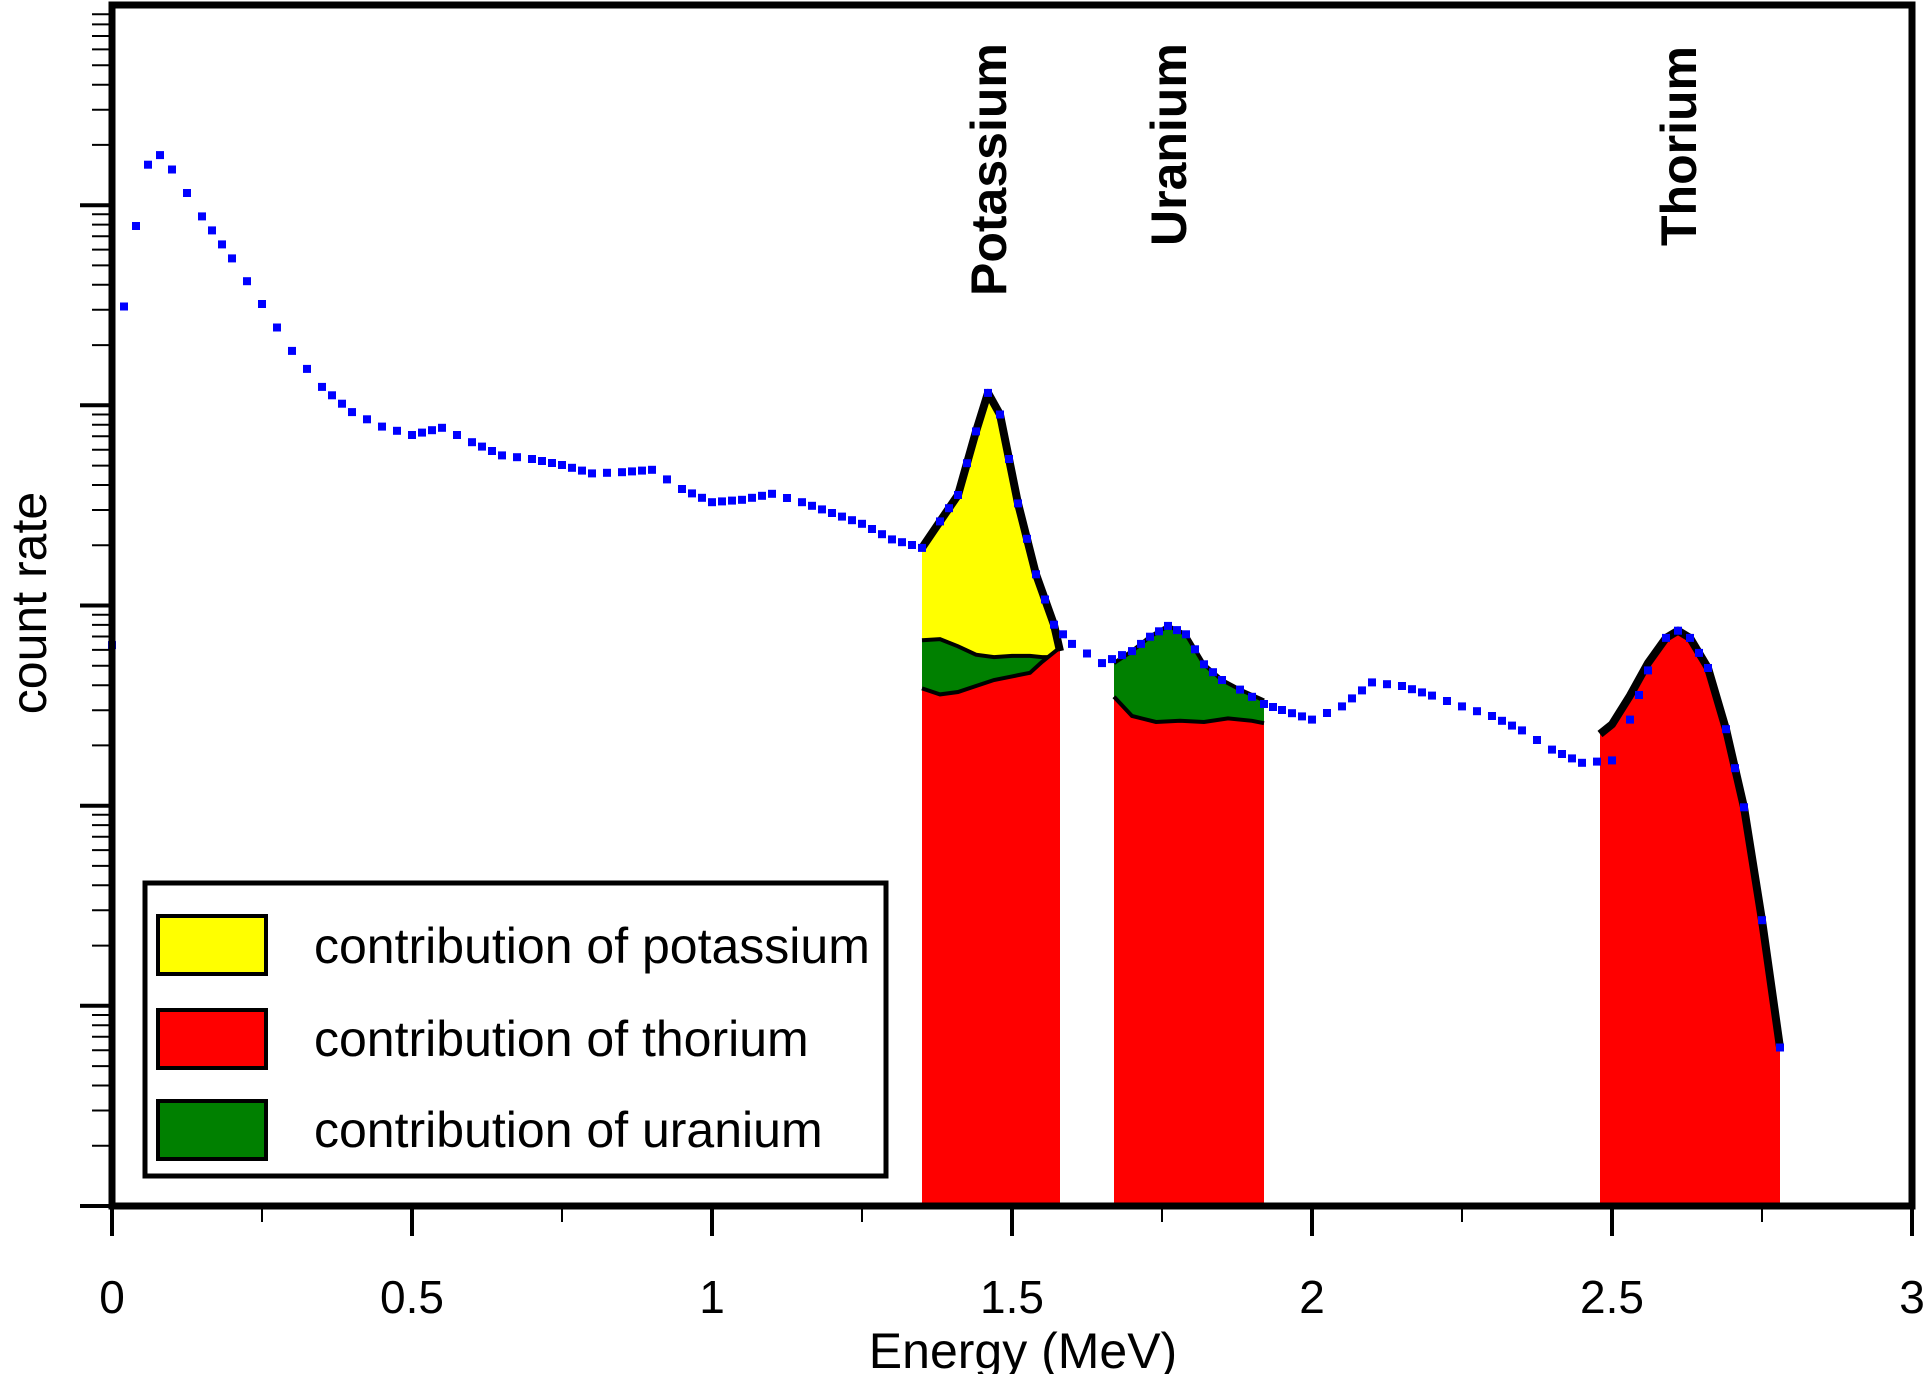 The image size is (1925, 1374). What do you see at coordinates (1912, 1297) in the screenshot?
I see `x-tick-label-3: 3` at bounding box center [1912, 1297].